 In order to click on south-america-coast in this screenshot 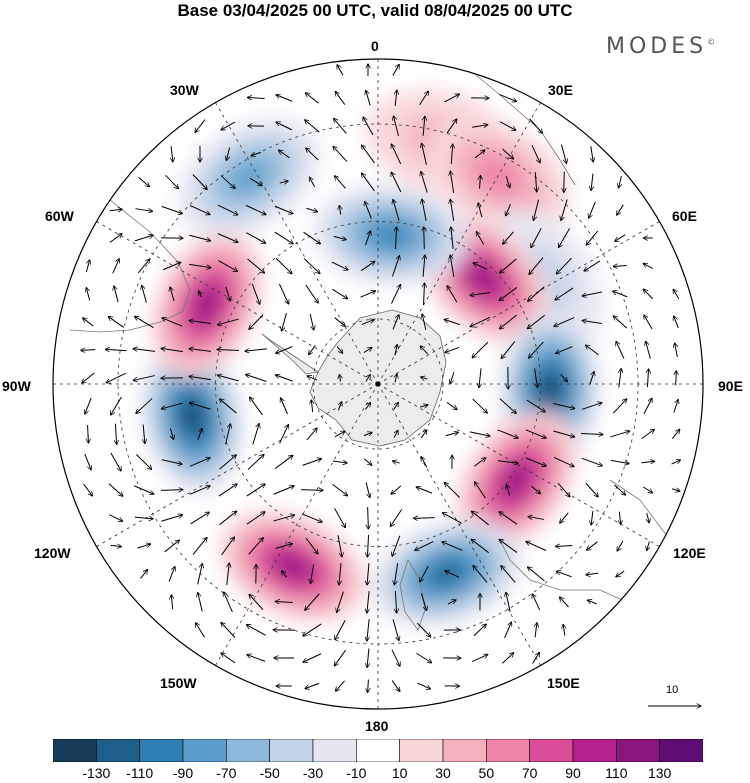, I will do `click(125, 251)`.